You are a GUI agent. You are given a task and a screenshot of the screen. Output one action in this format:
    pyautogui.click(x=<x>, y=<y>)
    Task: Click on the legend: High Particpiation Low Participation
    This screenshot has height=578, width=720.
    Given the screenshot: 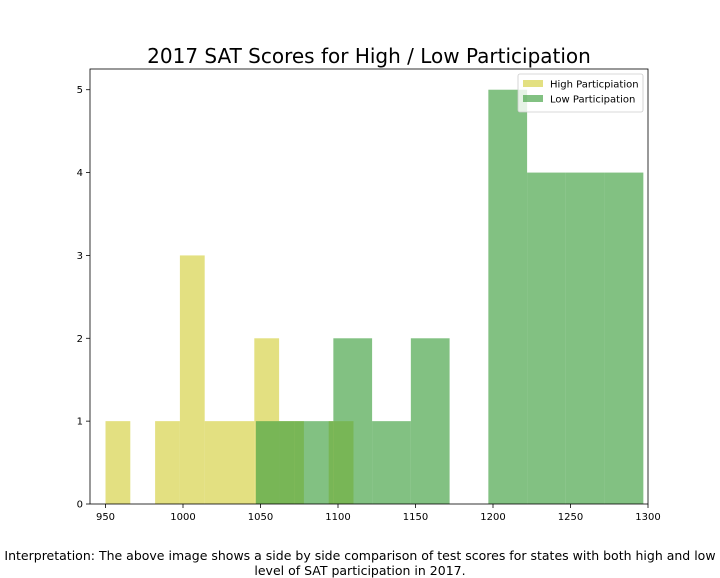 What is the action you would take?
    pyautogui.click(x=580, y=93)
    